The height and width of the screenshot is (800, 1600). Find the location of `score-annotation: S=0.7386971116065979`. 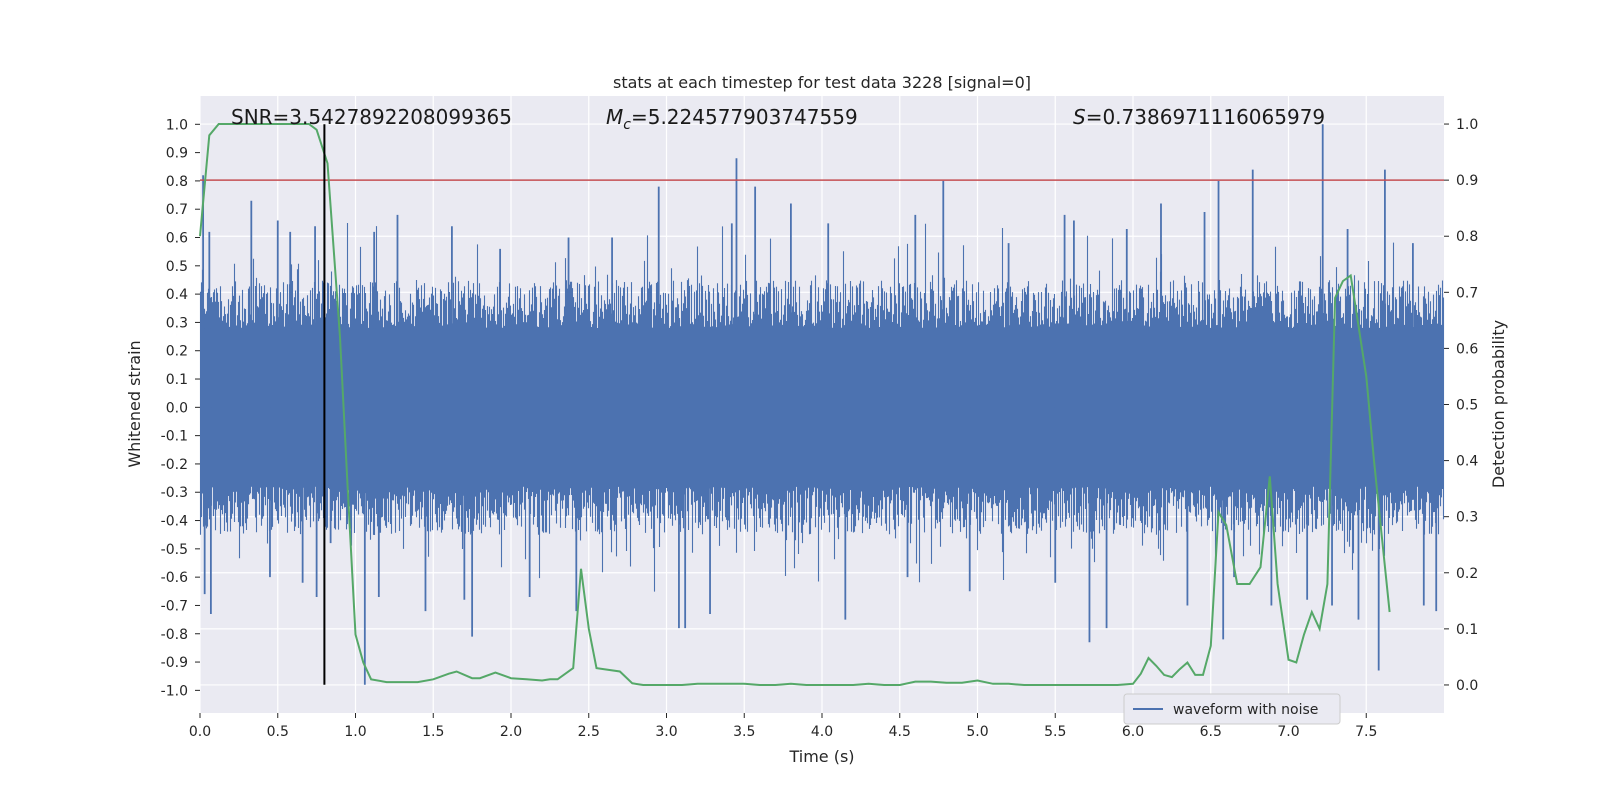

score-annotation: S=0.7386971116065979 is located at coordinates (1199, 117).